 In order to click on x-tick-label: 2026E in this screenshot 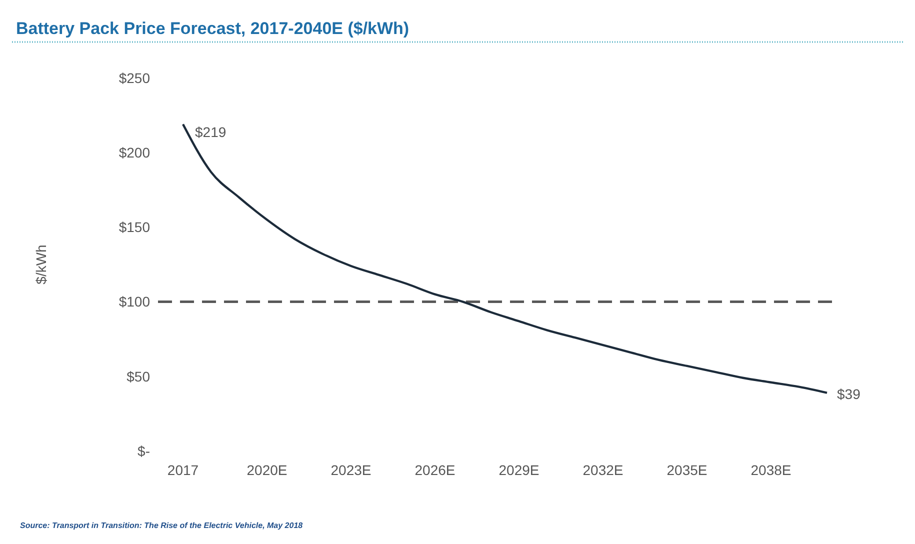, I will do `click(435, 470)`.